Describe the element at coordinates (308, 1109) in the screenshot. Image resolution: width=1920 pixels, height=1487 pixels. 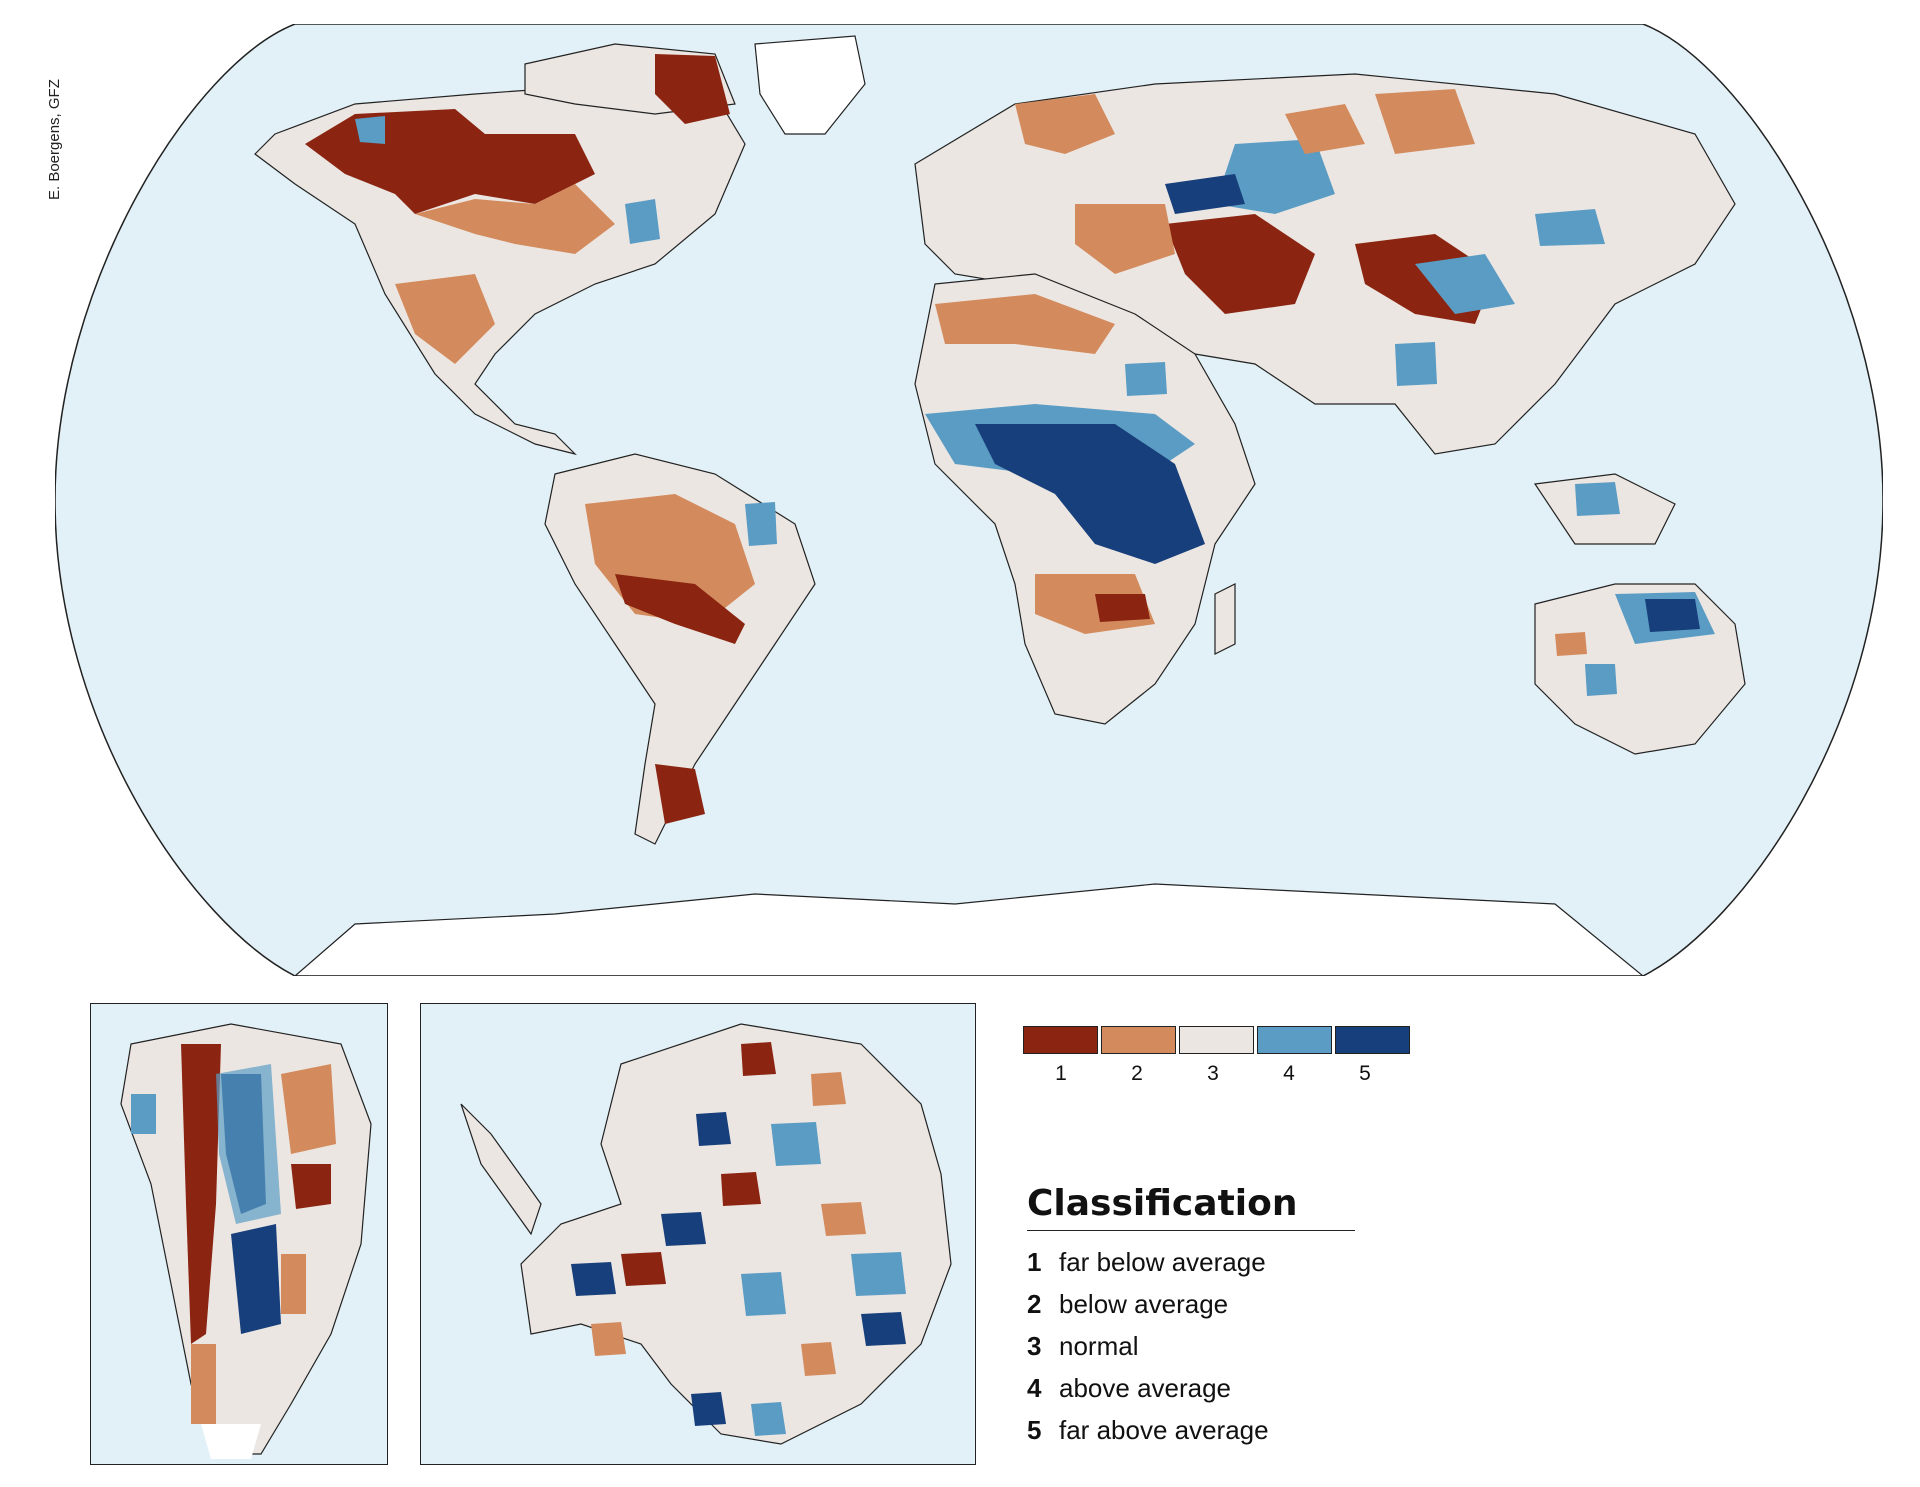
I see `gl-class2` at that location.